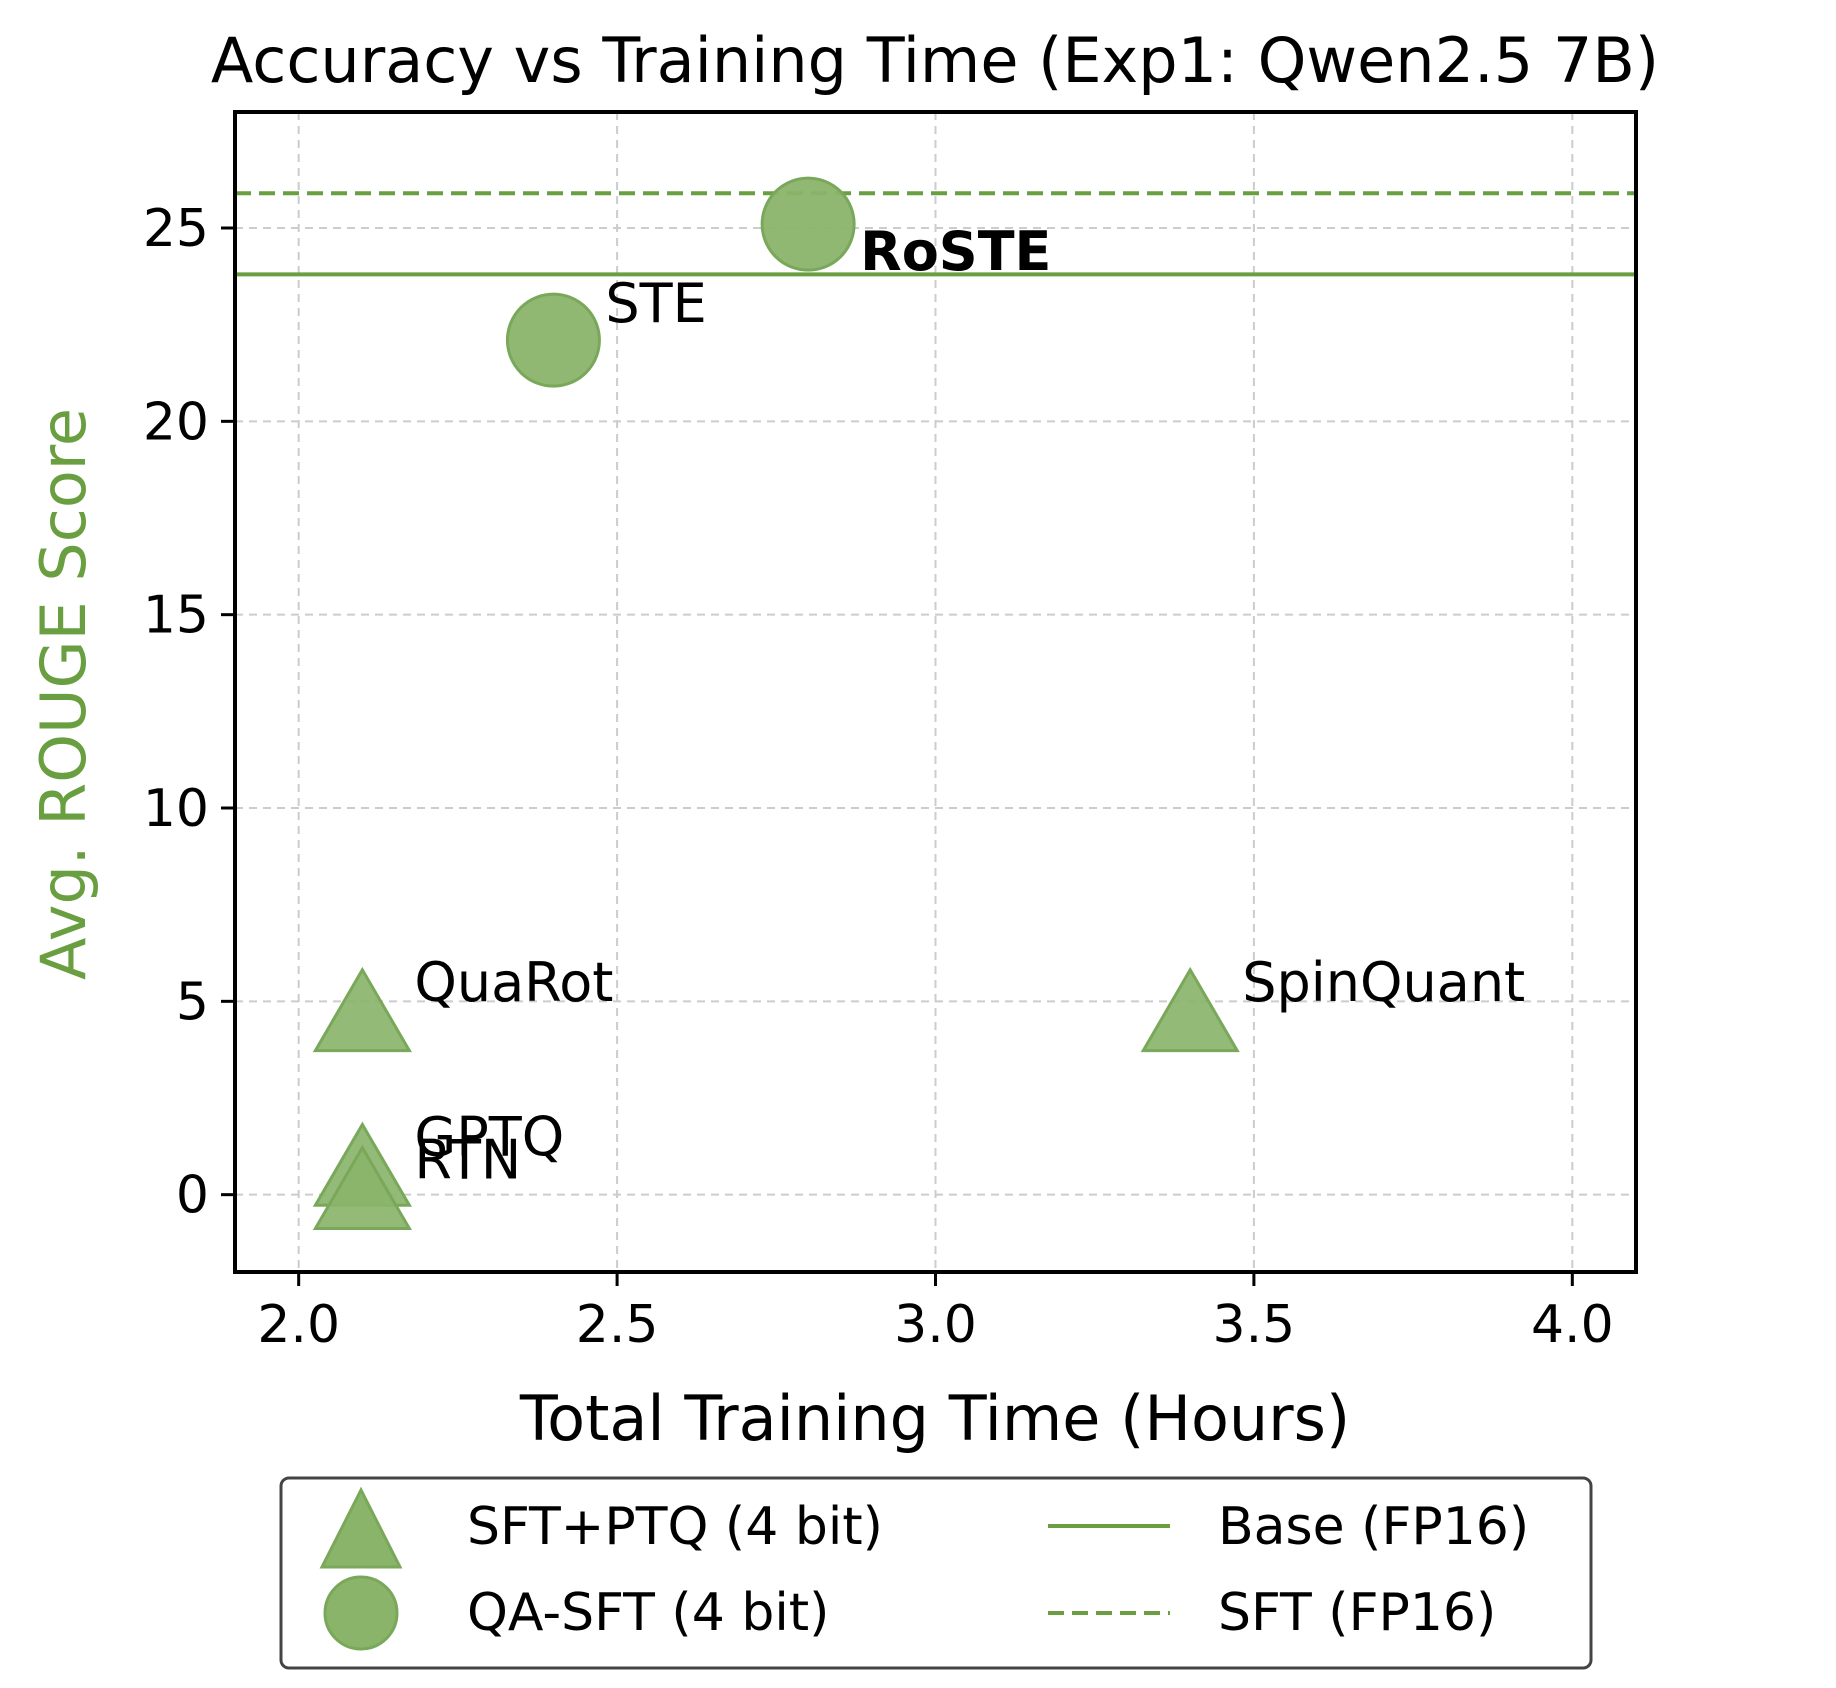  Describe the element at coordinates (1373, 1527) in the screenshot. I see `legend-label-base: Base (FP16)` at that location.